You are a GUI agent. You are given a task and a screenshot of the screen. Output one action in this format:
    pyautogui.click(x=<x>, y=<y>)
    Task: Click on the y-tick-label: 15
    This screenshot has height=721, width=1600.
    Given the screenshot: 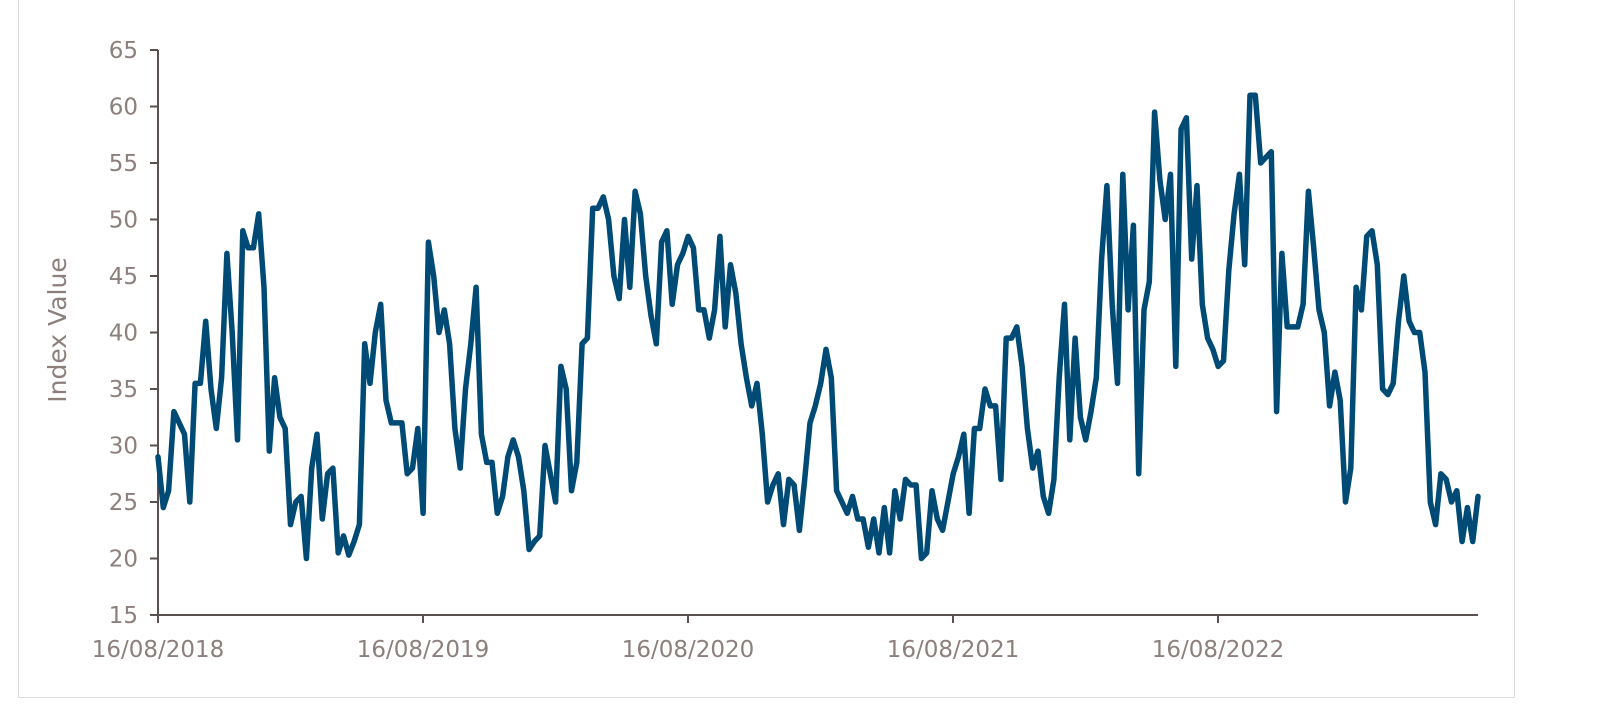 What is the action you would take?
    pyautogui.click(x=123, y=616)
    